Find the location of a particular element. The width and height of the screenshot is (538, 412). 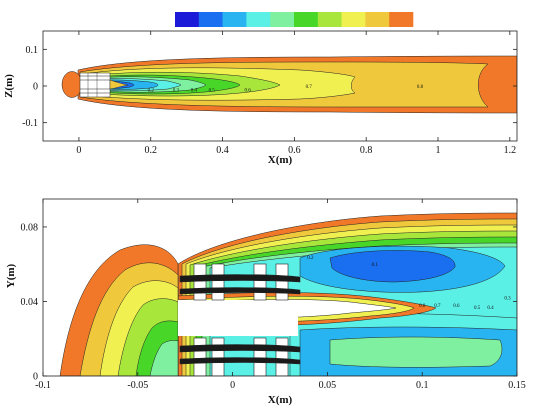

x-tick-label: -0.05 is located at coordinates (137, 385).